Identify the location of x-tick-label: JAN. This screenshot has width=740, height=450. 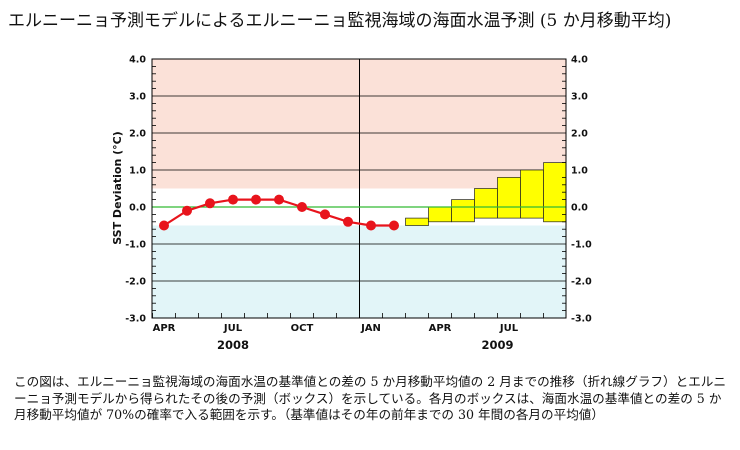
(370, 328).